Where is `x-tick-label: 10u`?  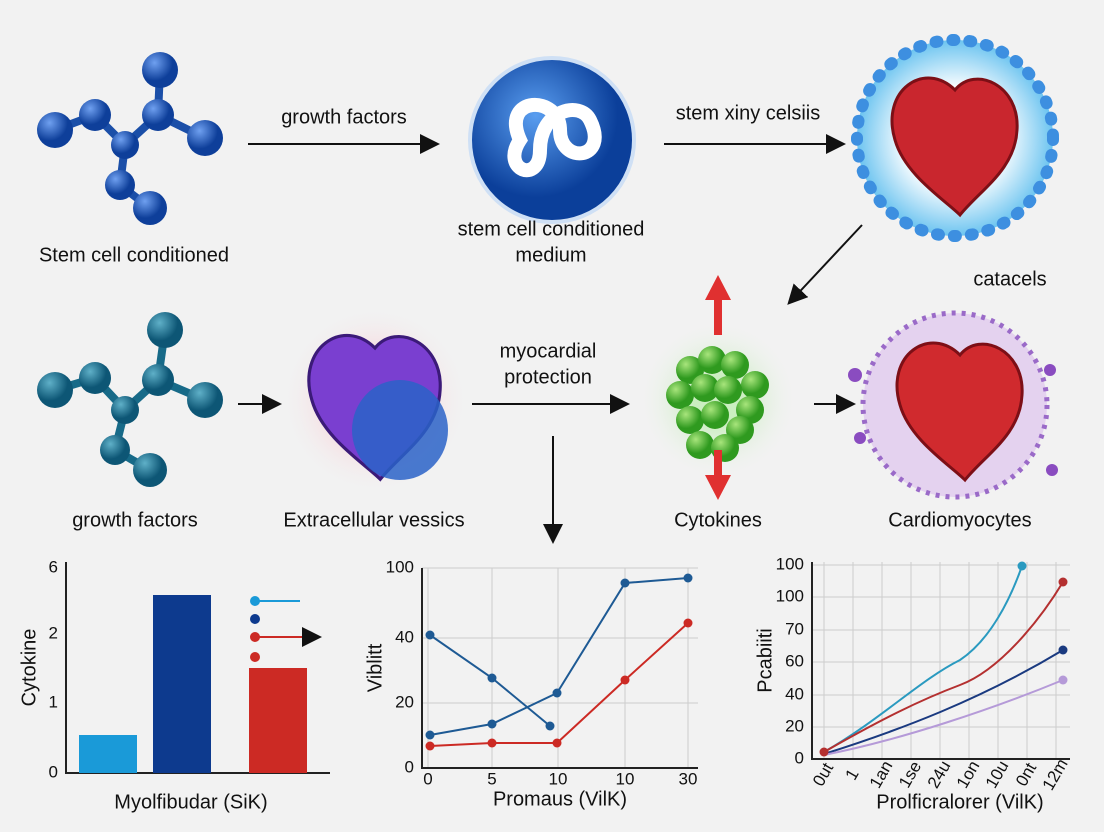 x-tick-label: 10u is located at coordinates (997, 774).